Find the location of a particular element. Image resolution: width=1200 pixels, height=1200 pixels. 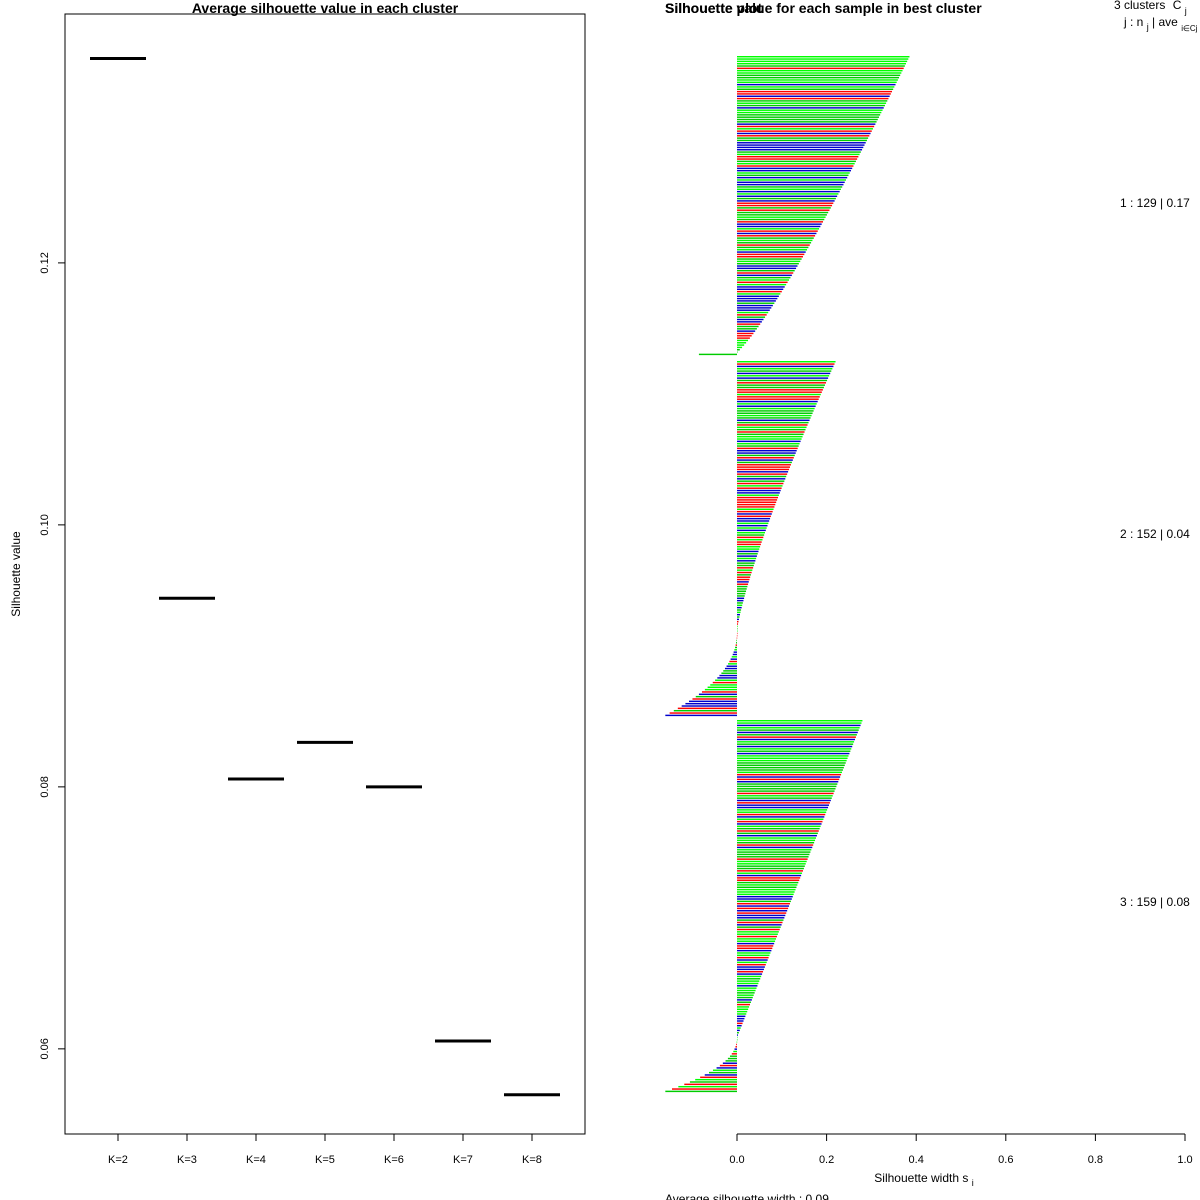

cluster-header: 3 clusters C j j : n j | ave i∈Cj s is located at coordinates (1156, 16).